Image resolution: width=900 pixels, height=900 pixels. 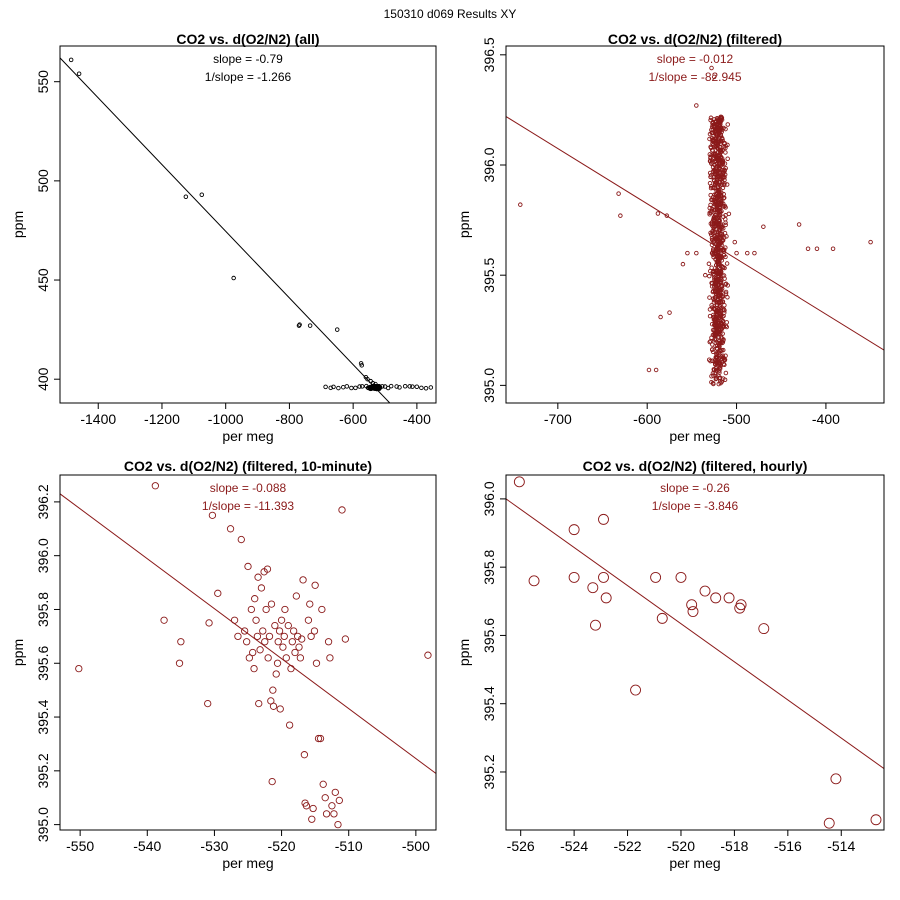 I want to click on x-tick-label: -550, so click(x=80, y=846).